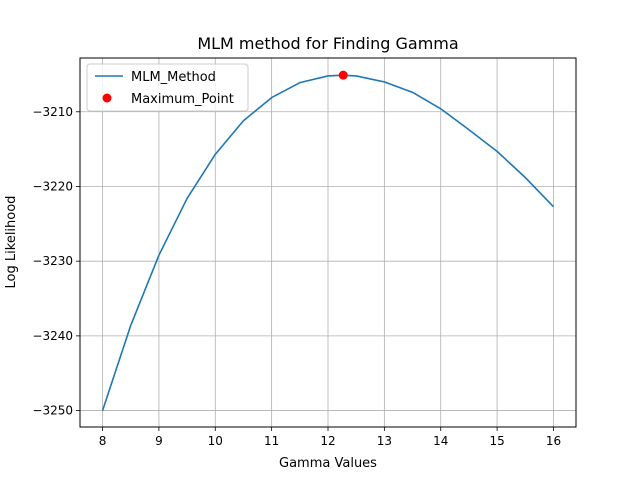 Image resolution: width=640 pixels, height=484 pixels. I want to click on y-tick-label: −3210, so click(52, 112).